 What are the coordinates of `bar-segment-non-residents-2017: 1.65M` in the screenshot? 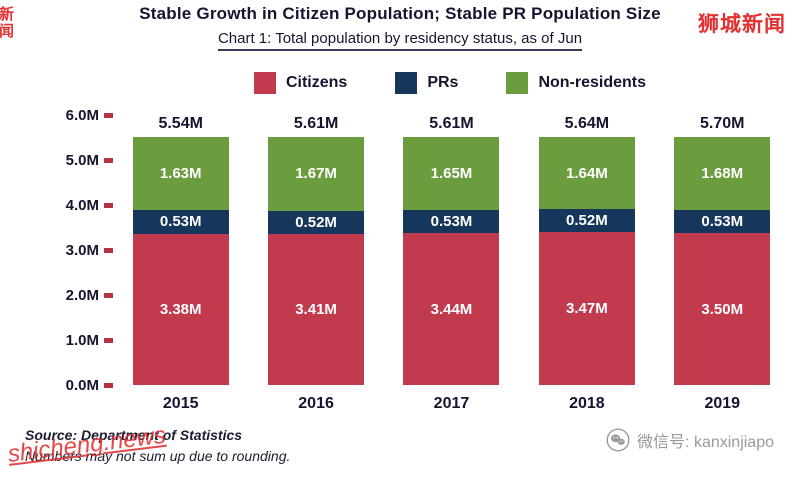 It's located at (451, 173).